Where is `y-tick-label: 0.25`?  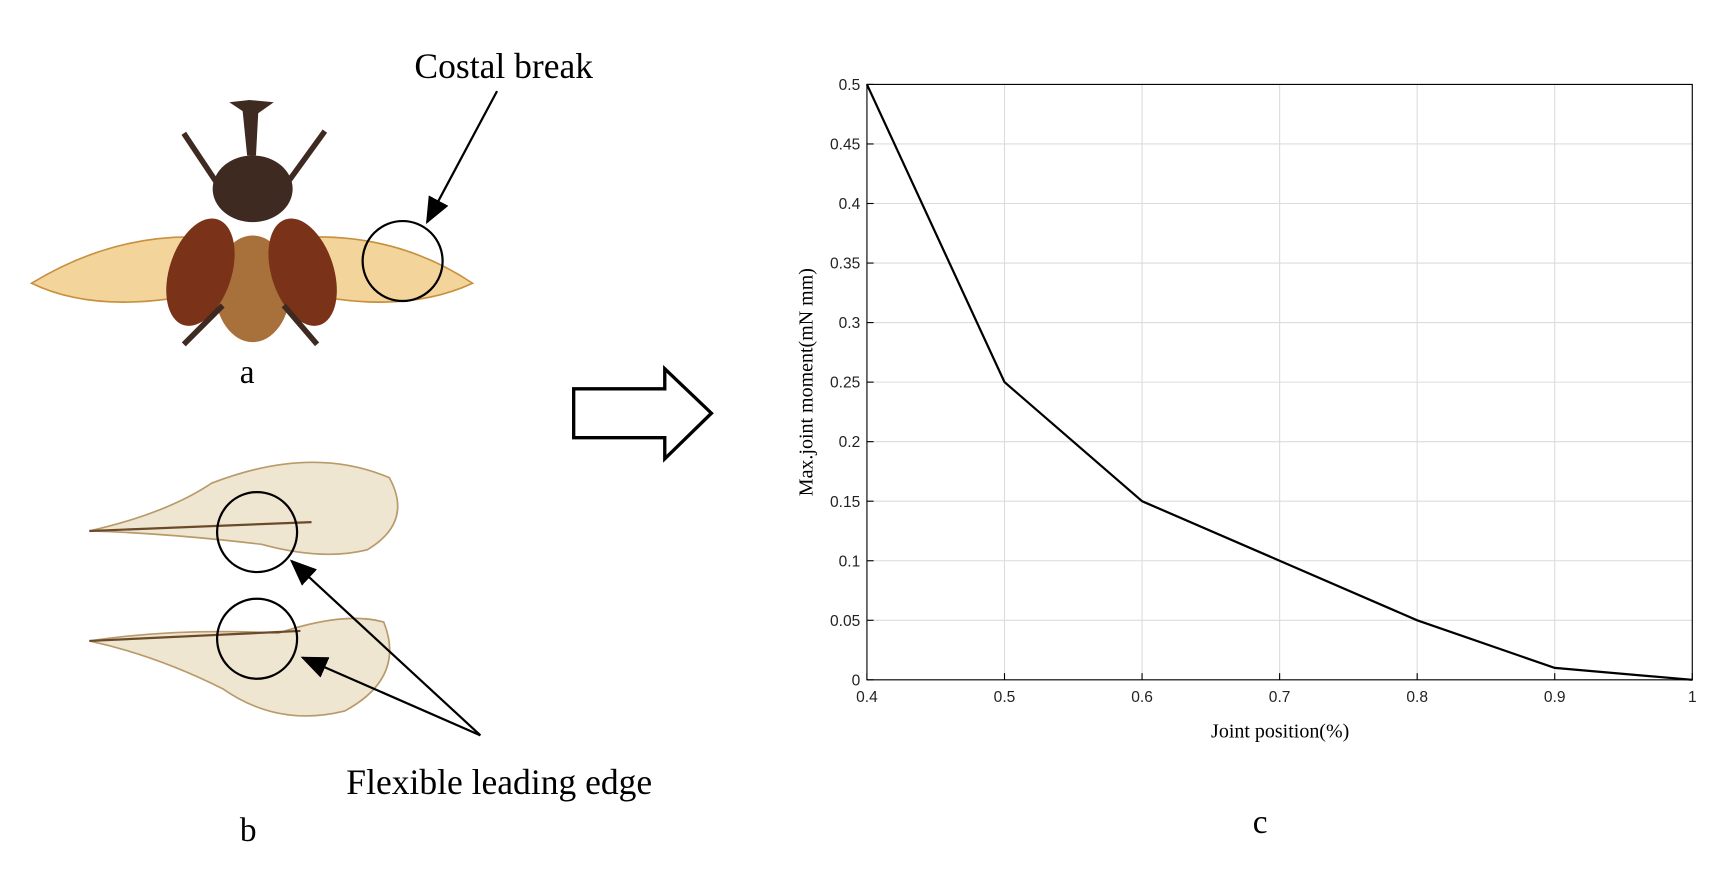
y-tick-label: 0.25 is located at coordinates (845, 383).